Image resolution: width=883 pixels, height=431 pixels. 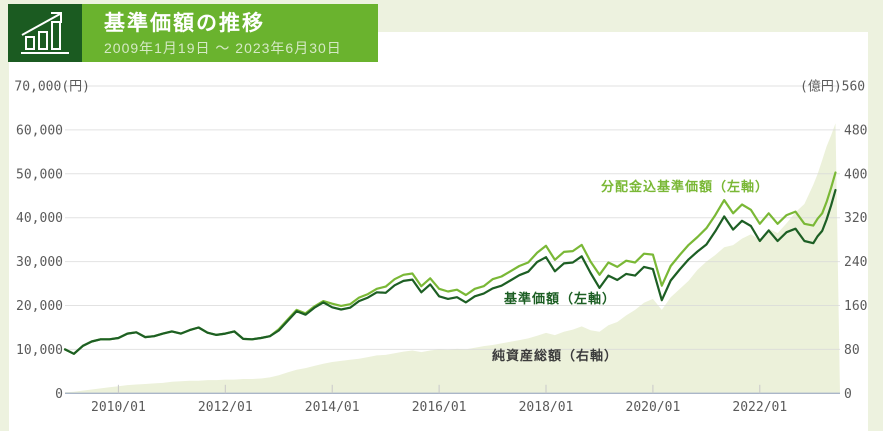 What do you see at coordinates (439, 407) in the screenshot?
I see `x-axis-label: 2016/01` at bounding box center [439, 407].